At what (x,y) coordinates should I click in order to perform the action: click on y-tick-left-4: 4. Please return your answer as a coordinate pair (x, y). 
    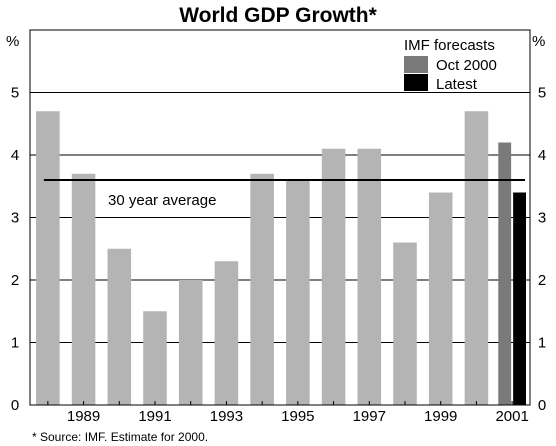
    Looking at the image, I should click on (15, 155).